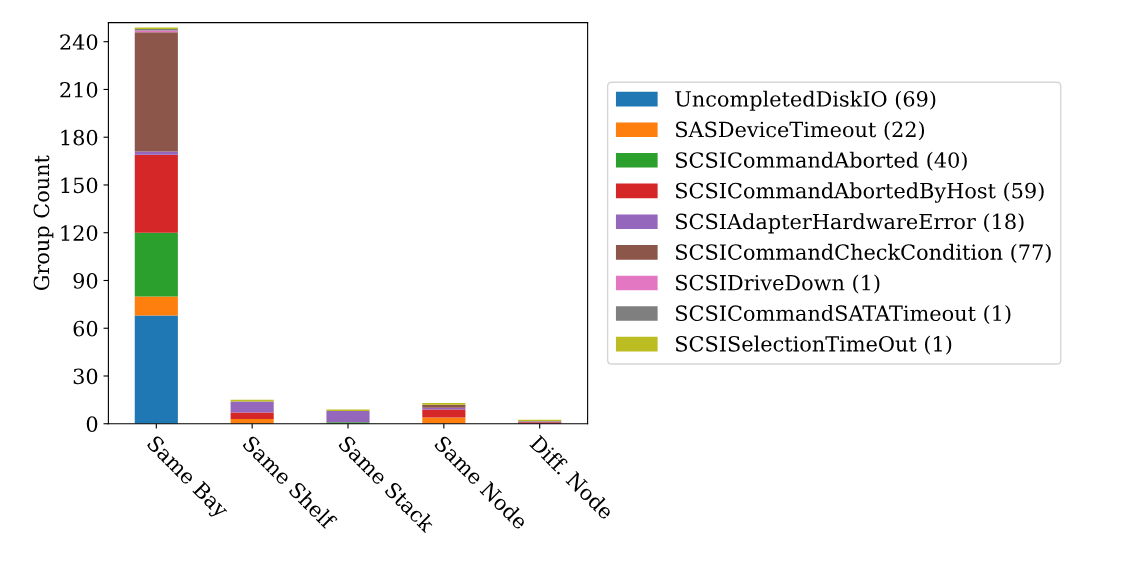 Image resolution: width=1141 pixels, height=565 pixels. What do you see at coordinates (79, 137) in the screenshot?
I see `y-tick-label: 180` at bounding box center [79, 137].